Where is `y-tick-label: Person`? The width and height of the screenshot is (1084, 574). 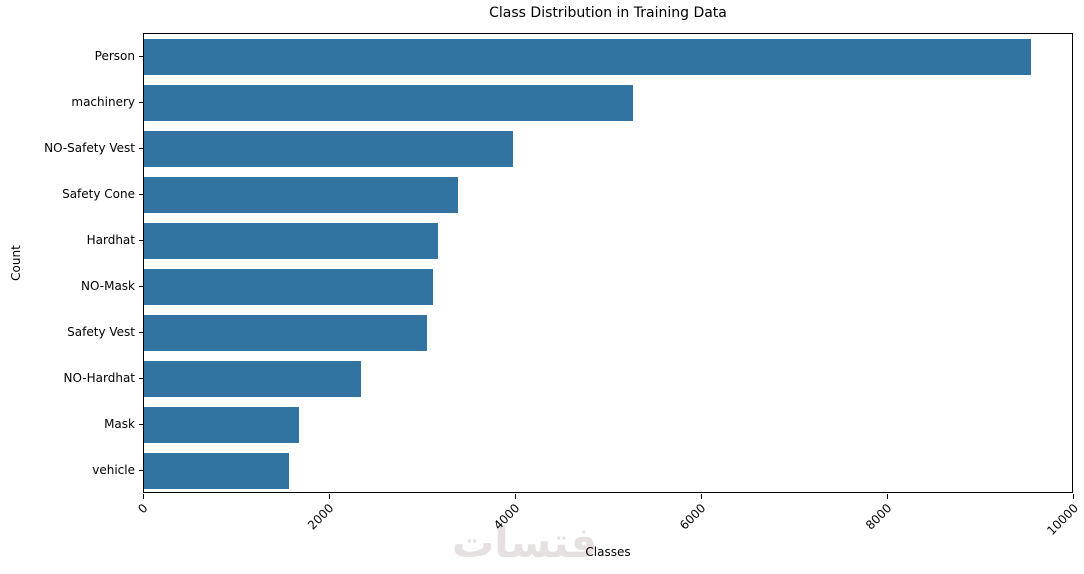
y-tick-label: Person is located at coordinates (114, 56).